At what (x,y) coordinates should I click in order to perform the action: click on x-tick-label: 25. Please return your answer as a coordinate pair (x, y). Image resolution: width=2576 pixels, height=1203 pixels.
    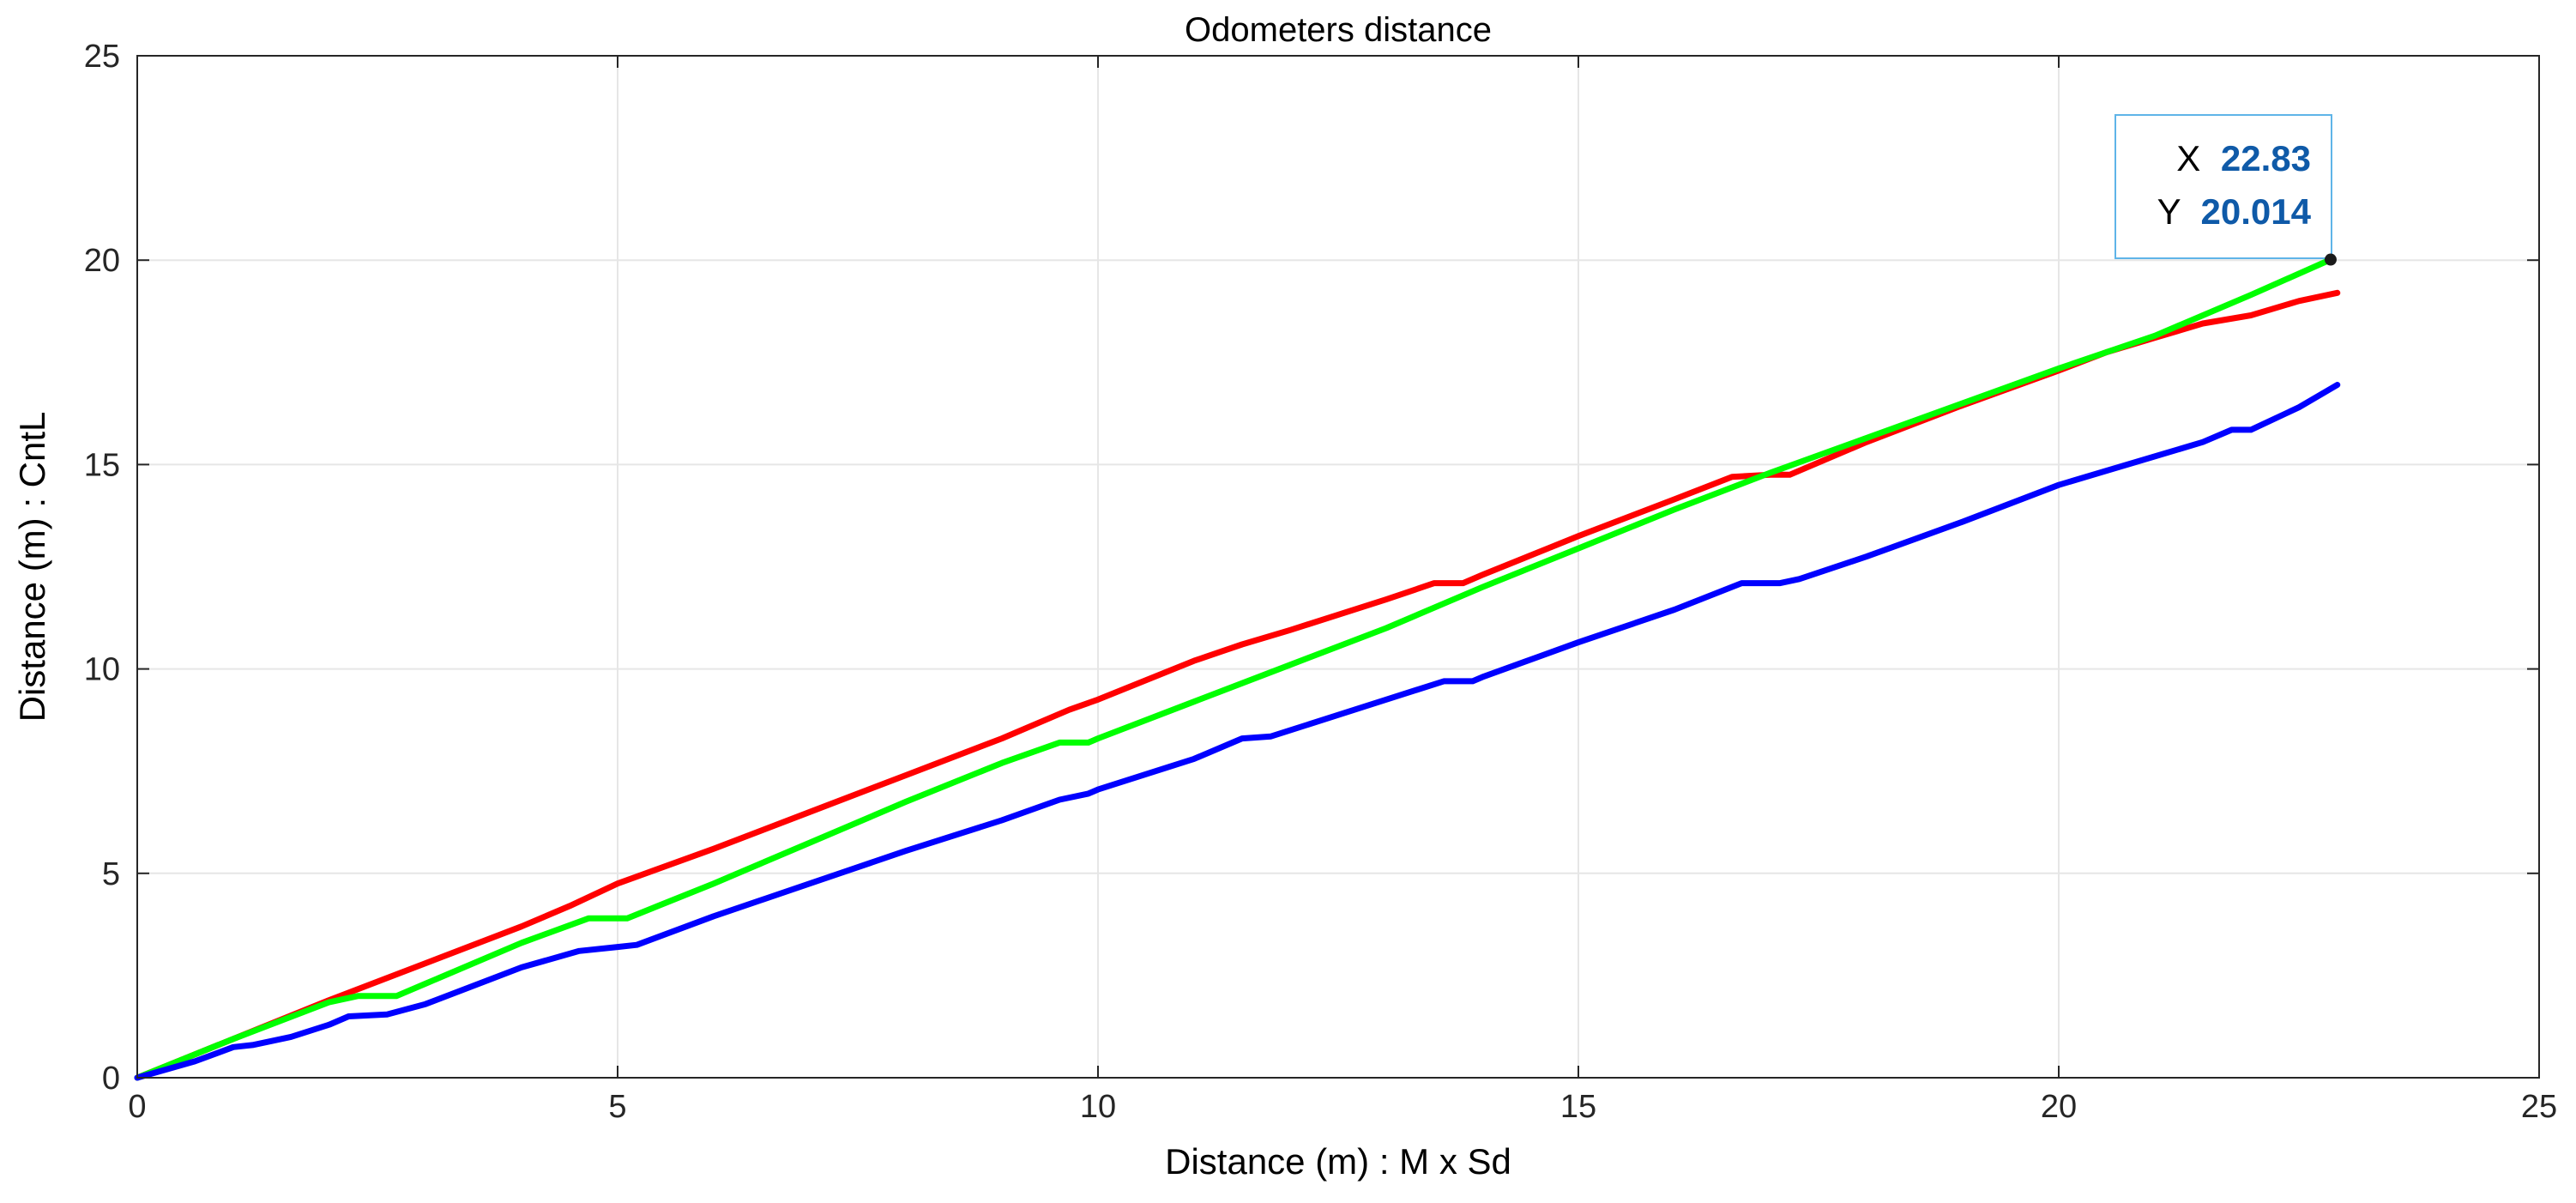
    Looking at the image, I should click on (2539, 1107).